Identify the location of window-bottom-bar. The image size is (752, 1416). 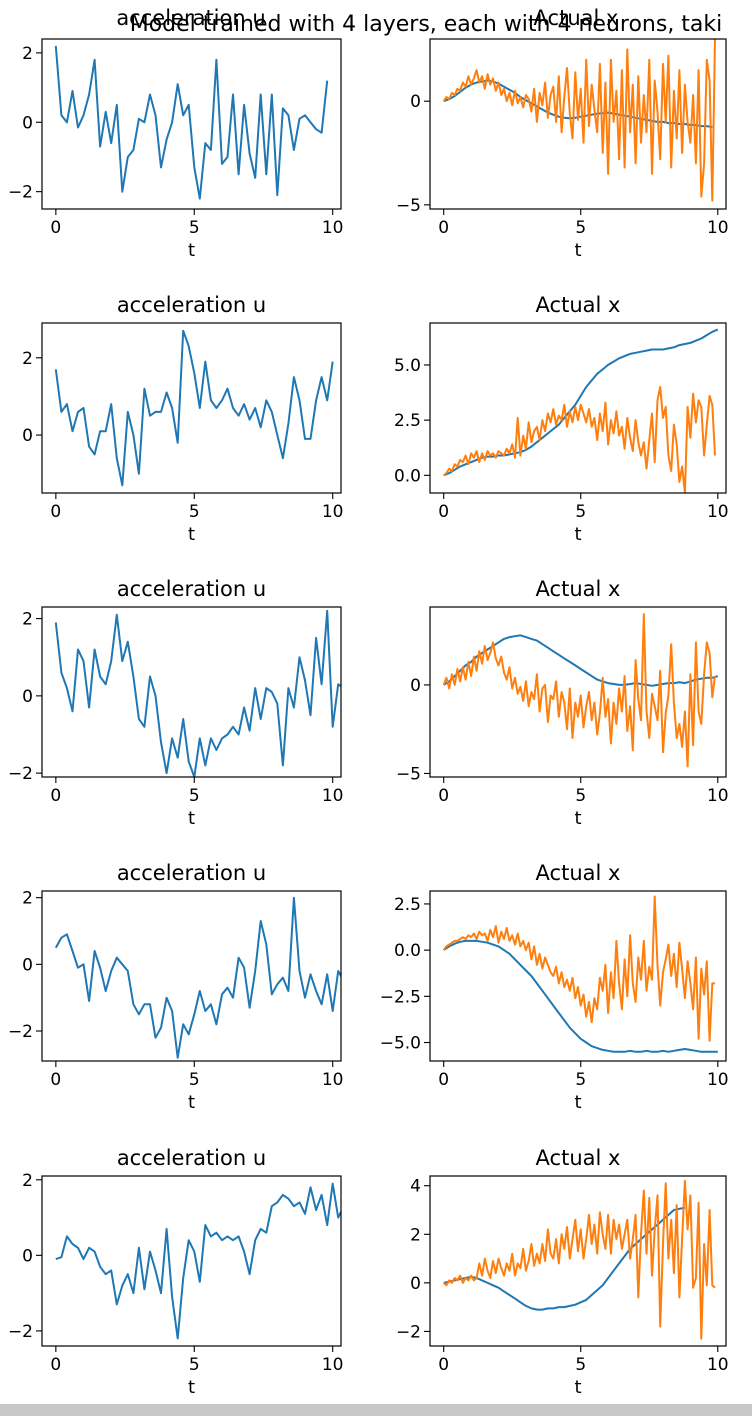
(376, 1410).